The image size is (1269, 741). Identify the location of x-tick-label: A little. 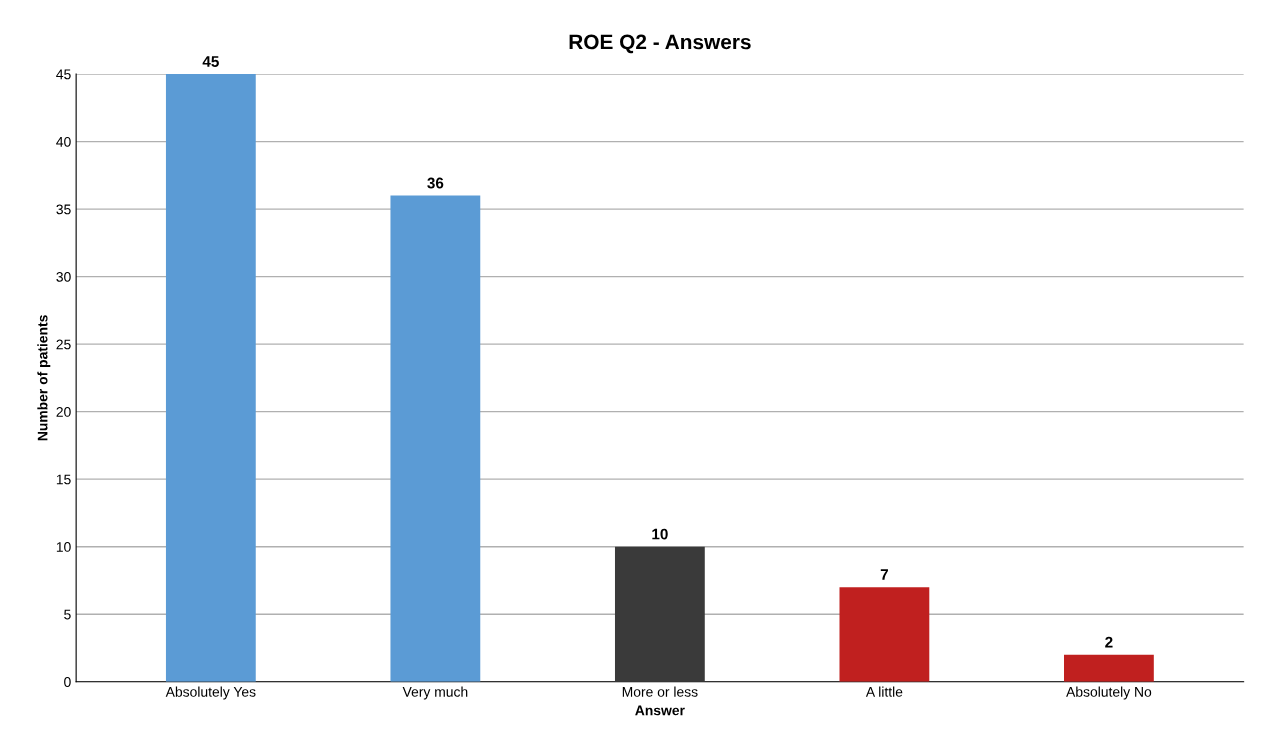
(884, 691).